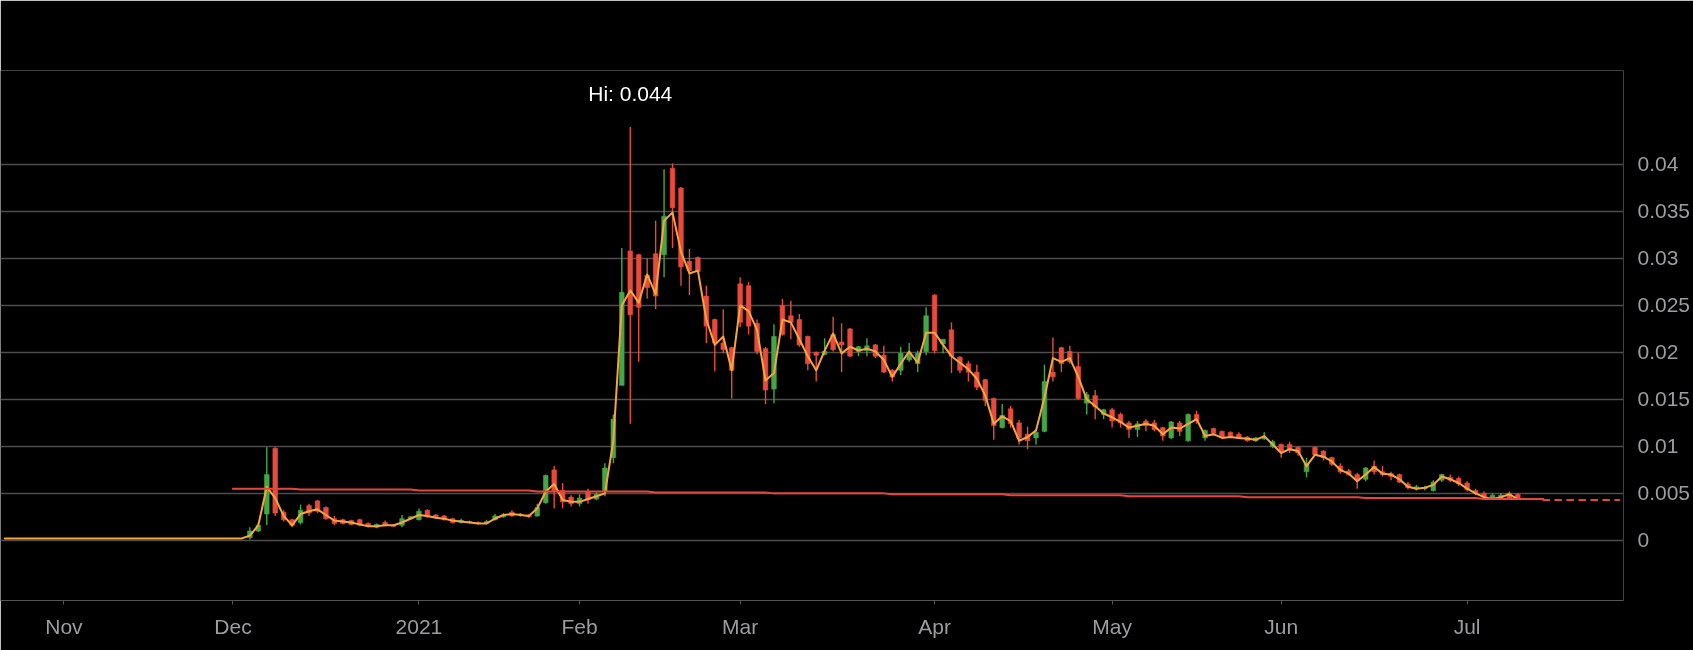 The width and height of the screenshot is (1693, 650). Describe the element at coordinates (1664, 305) in the screenshot. I see `y-tick-label: 0.025` at that location.